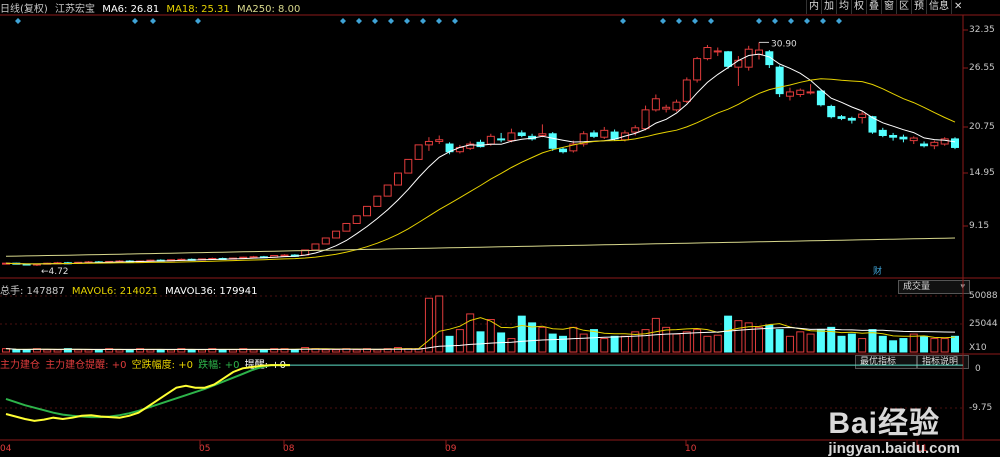 This screenshot has height=457, width=1000. Describe the element at coordinates (858, 7) in the screenshot. I see `toolbar-btn-quan: 权` at that location.